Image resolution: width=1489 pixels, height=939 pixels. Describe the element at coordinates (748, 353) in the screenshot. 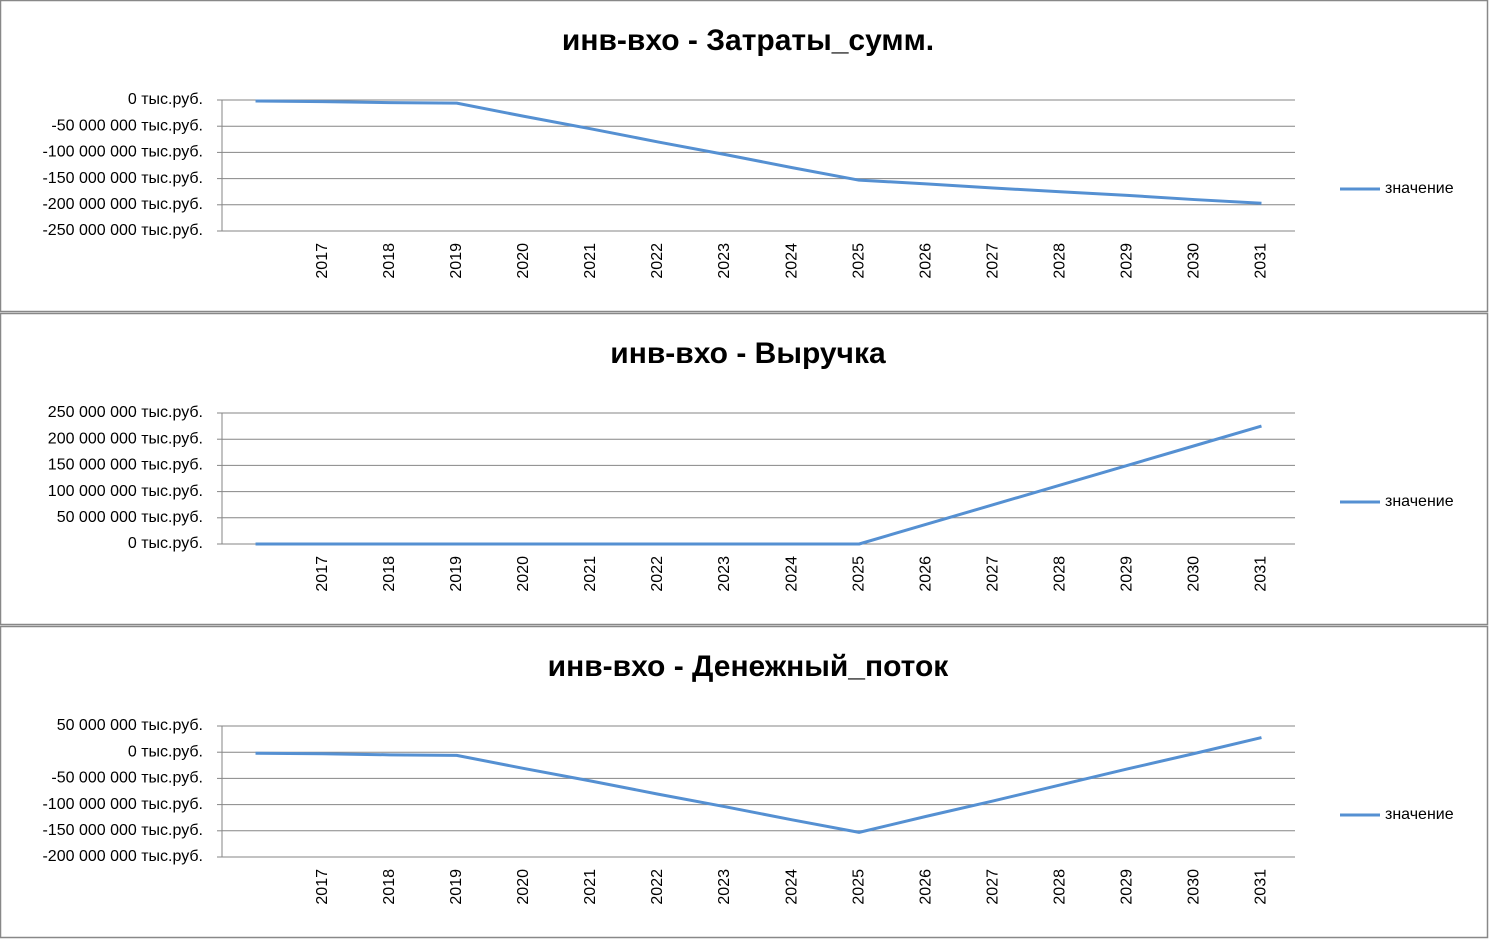

I see `chart-title: инв-вхо - Выручка` at that location.